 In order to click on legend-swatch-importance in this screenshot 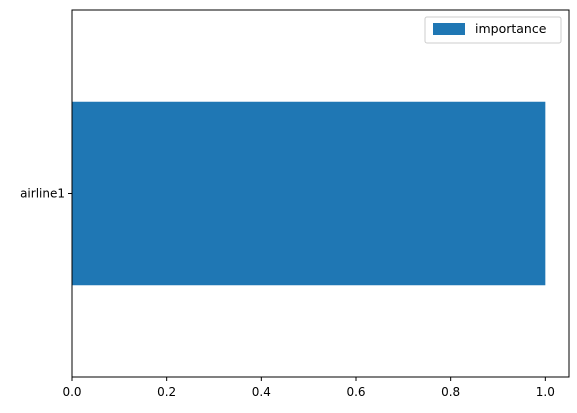, I will do `click(449, 29)`.